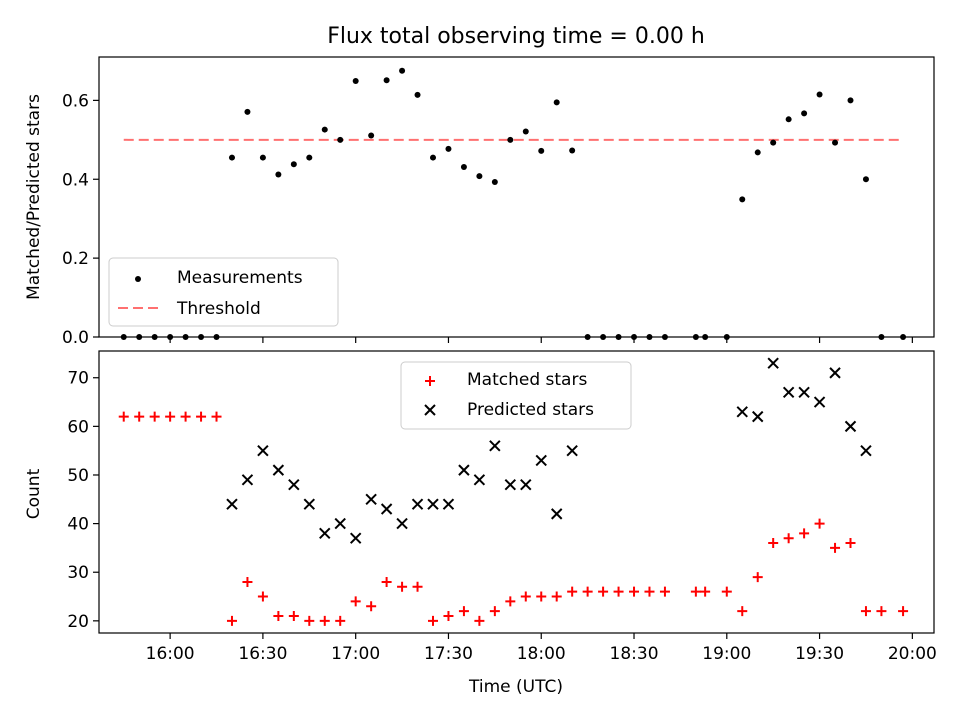  What do you see at coordinates (634, 654) in the screenshot?
I see `bottom-x-tick-label: 18:30` at bounding box center [634, 654].